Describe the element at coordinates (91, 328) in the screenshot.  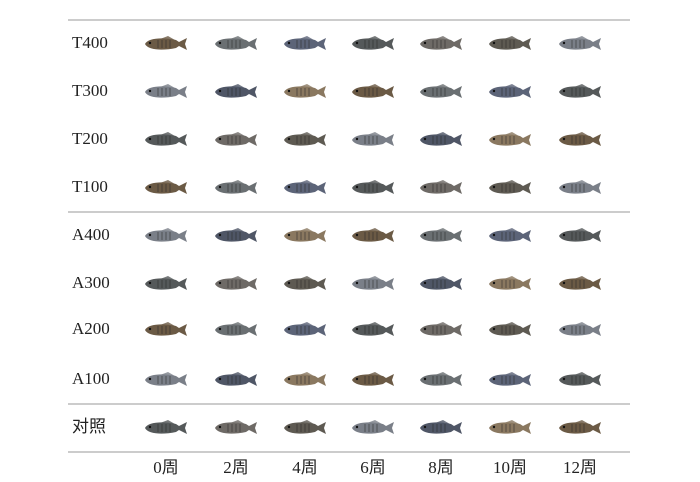
I see `row-label: A200` at that location.